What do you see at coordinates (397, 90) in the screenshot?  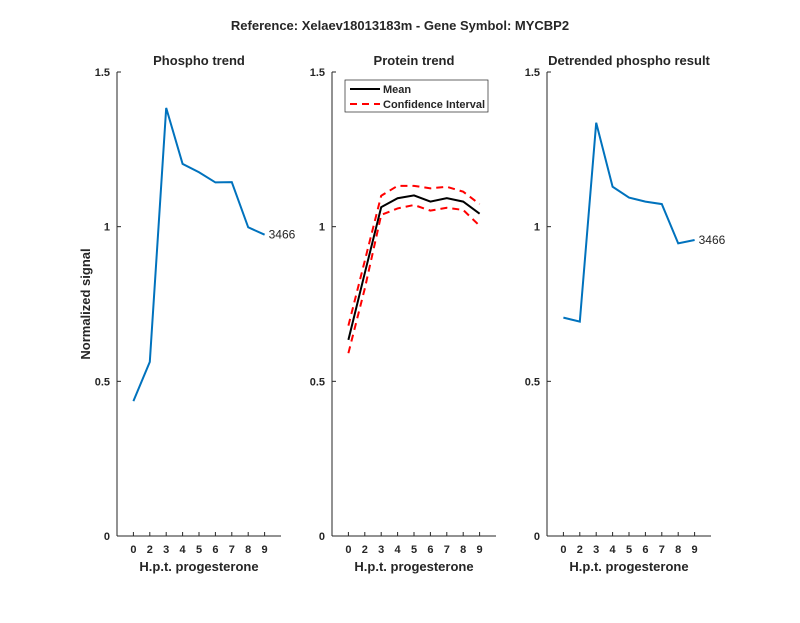 I see `legend-label: Mean` at bounding box center [397, 90].